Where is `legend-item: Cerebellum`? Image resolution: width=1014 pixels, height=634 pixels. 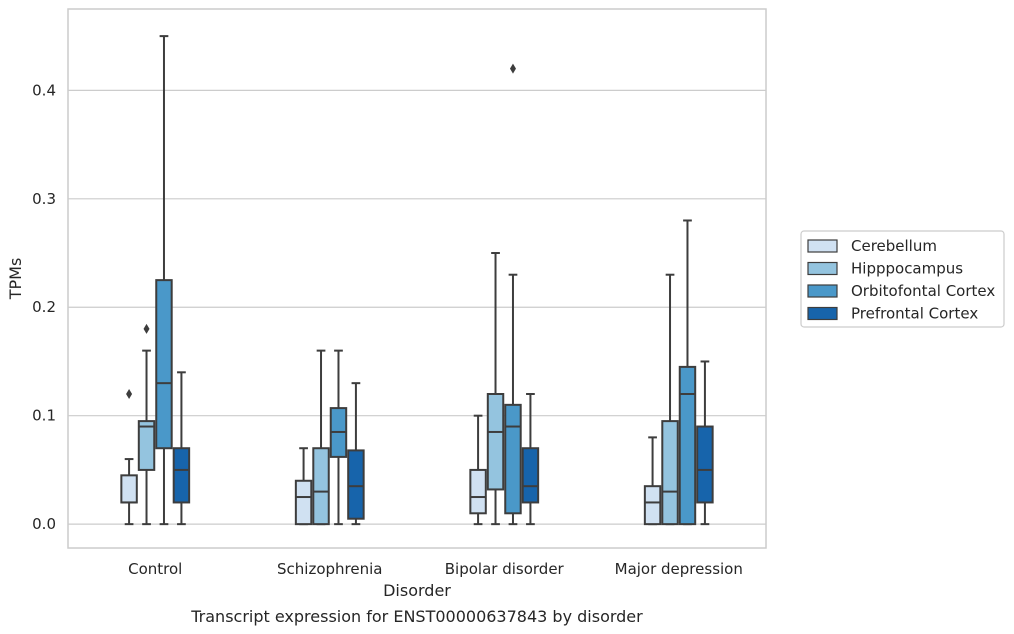
legend-item: Cerebellum is located at coordinates (872, 246).